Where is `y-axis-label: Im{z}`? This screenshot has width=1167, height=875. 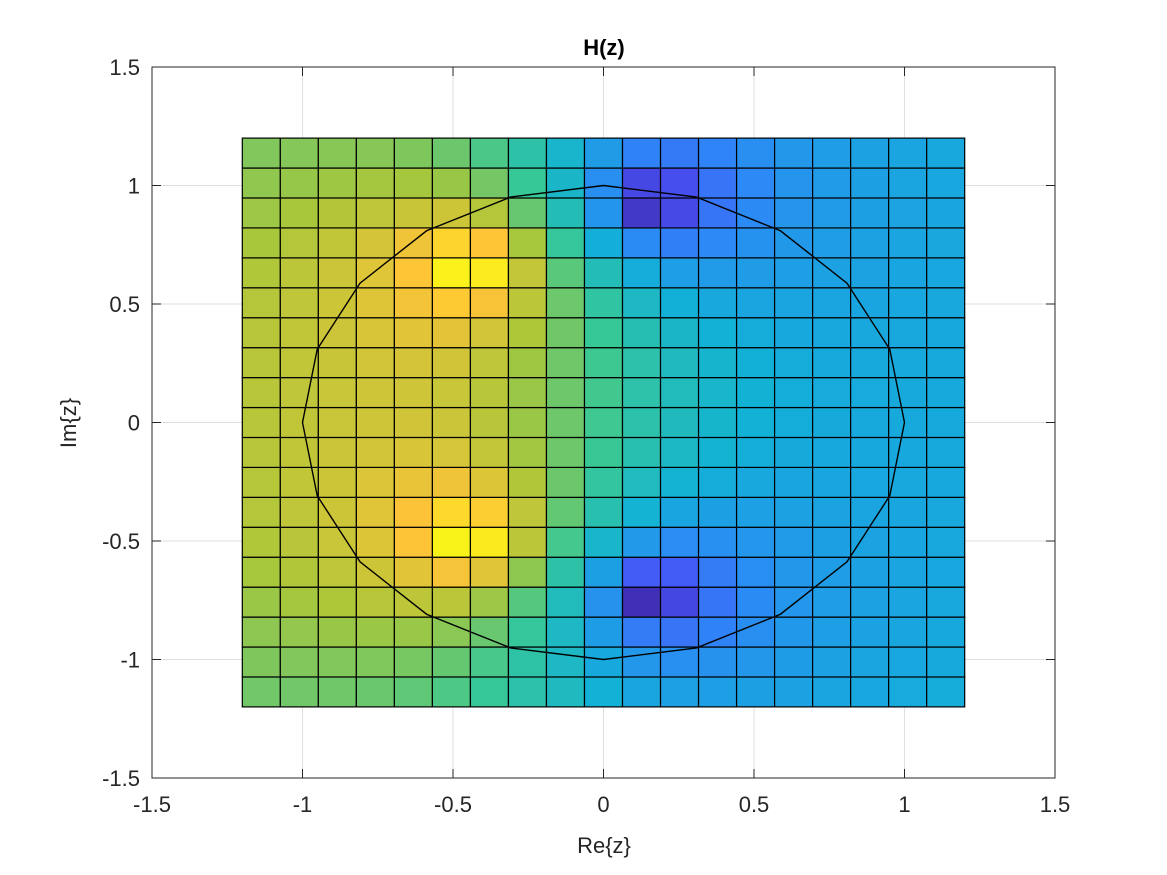
y-axis-label: Im{z} is located at coordinates (68, 423).